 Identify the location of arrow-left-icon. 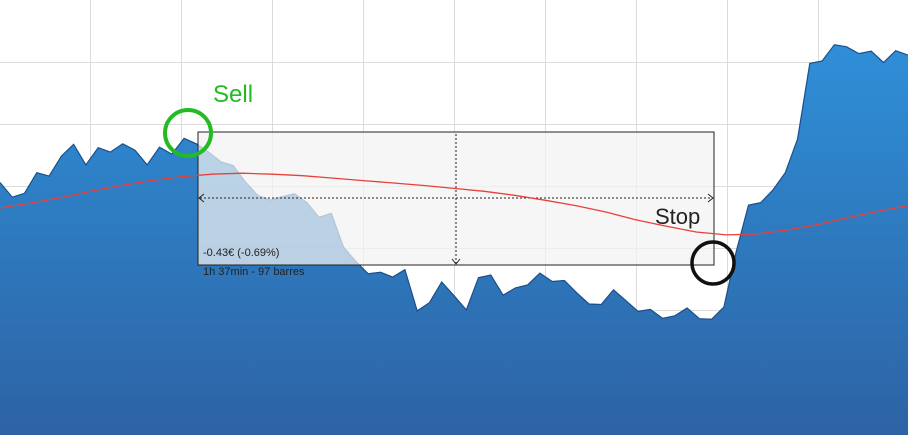
(201, 198).